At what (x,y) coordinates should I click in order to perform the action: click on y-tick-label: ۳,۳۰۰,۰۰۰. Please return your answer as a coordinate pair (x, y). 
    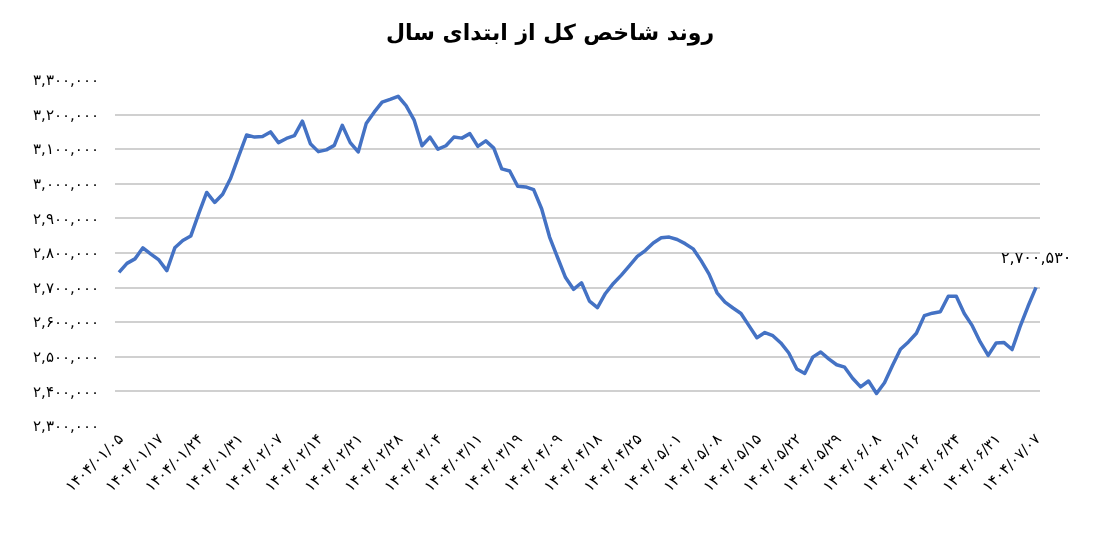
    Looking at the image, I should click on (66, 80).